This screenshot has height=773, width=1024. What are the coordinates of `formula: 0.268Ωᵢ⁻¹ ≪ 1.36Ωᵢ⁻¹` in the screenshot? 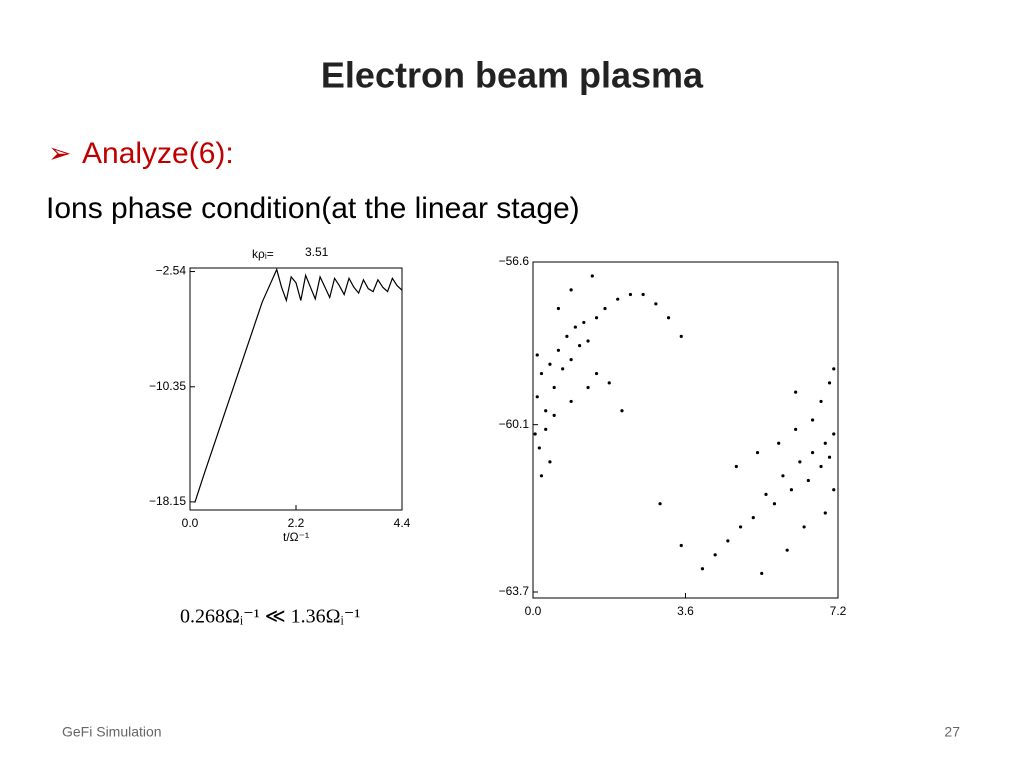 It's located at (270, 617).